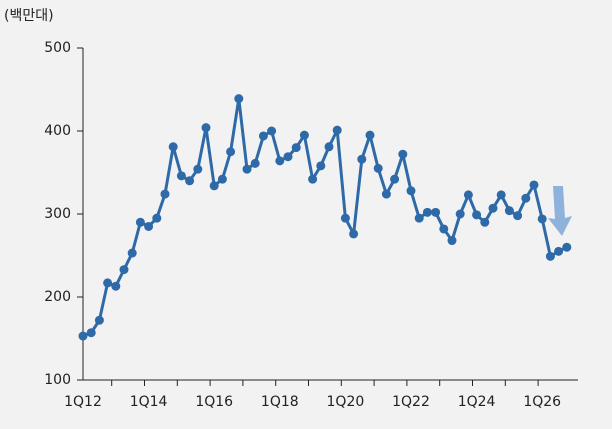  What do you see at coordinates (57, 214) in the screenshot?
I see `y-tick-label: 300` at bounding box center [57, 214].